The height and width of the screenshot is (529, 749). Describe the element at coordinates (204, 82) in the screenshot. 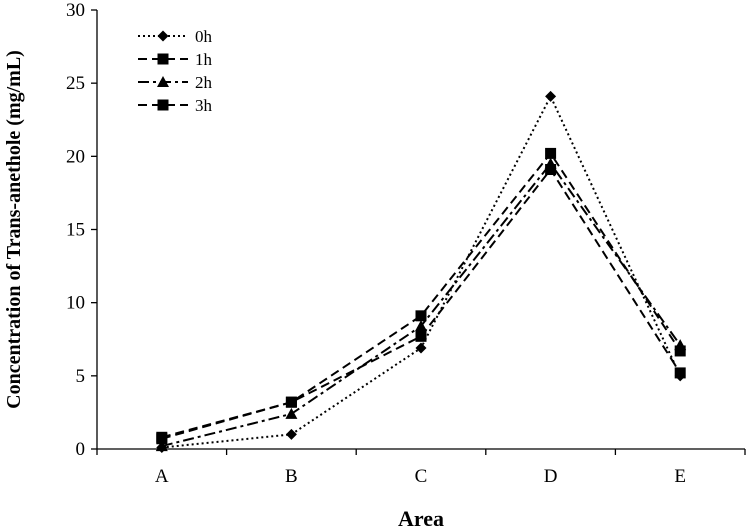

I see `legend-label: 2h` at that location.